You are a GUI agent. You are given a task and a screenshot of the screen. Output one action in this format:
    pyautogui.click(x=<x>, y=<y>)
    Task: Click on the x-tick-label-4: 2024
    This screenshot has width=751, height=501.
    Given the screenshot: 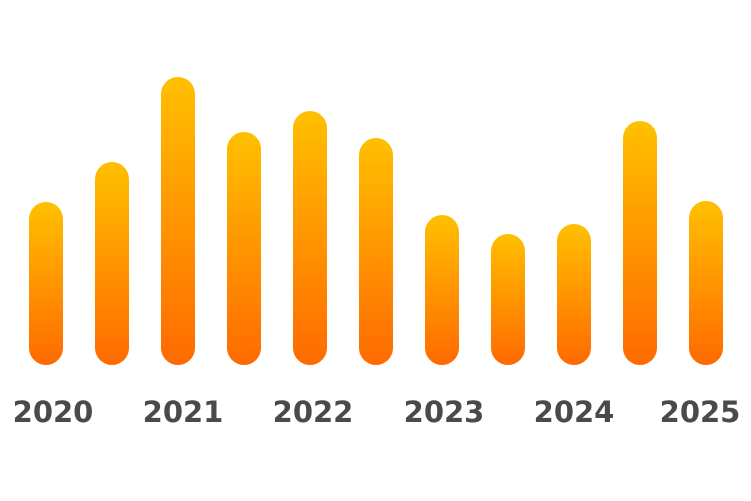 What is the action you would take?
    pyautogui.click(x=574, y=412)
    